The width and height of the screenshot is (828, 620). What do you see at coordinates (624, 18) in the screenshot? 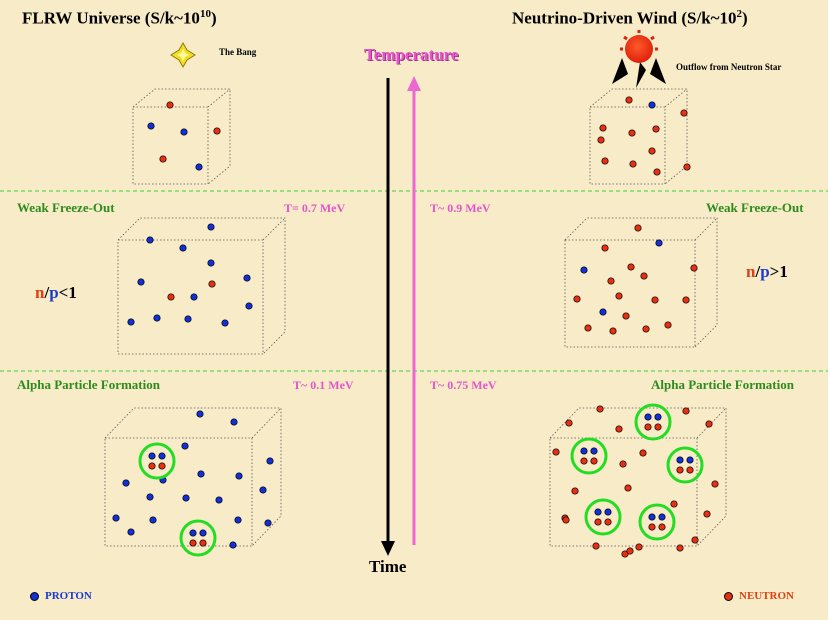
I see `right-title-text: Neutrino-Driven Wind (S/k~10` at bounding box center [624, 18].